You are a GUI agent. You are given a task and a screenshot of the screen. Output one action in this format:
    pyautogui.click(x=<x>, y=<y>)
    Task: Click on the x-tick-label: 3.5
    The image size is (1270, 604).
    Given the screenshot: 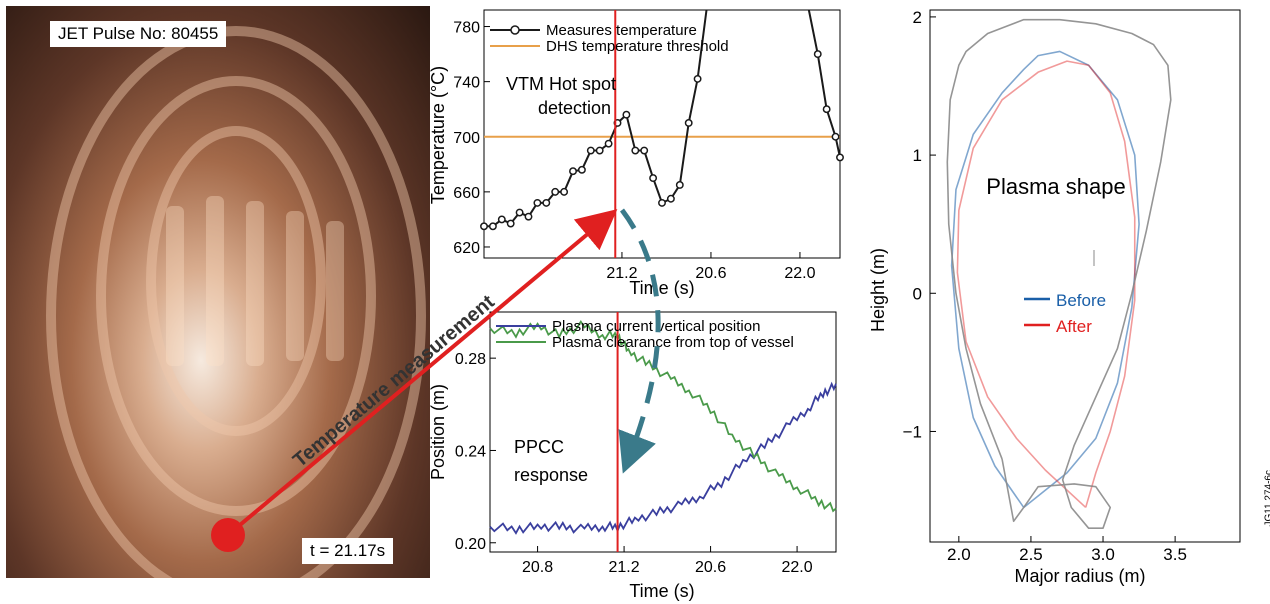 What is the action you would take?
    pyautogui.click(x=1175, y=554)
    